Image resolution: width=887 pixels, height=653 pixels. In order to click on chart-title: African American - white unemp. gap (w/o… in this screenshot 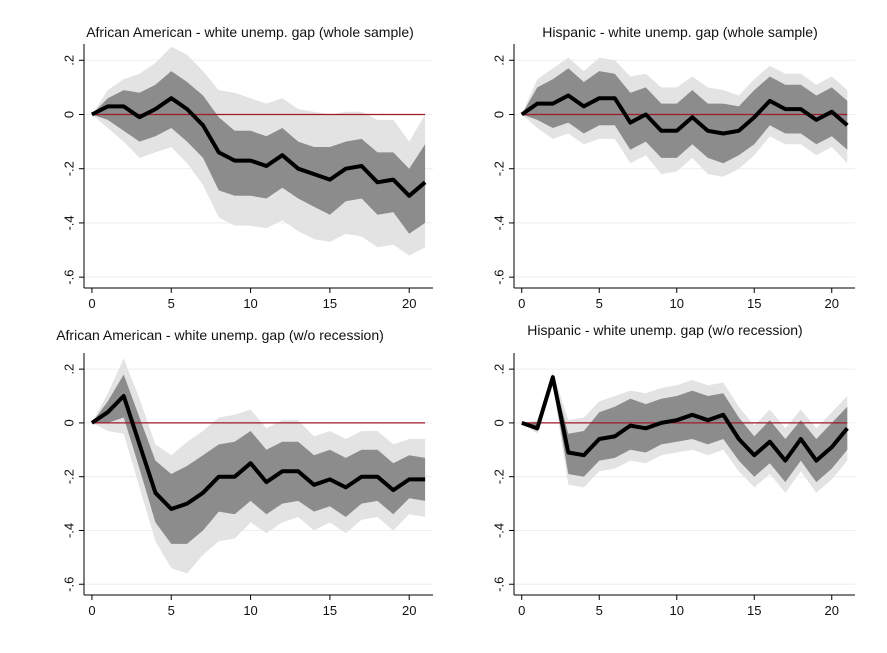, I will do `click(220, 335)`.